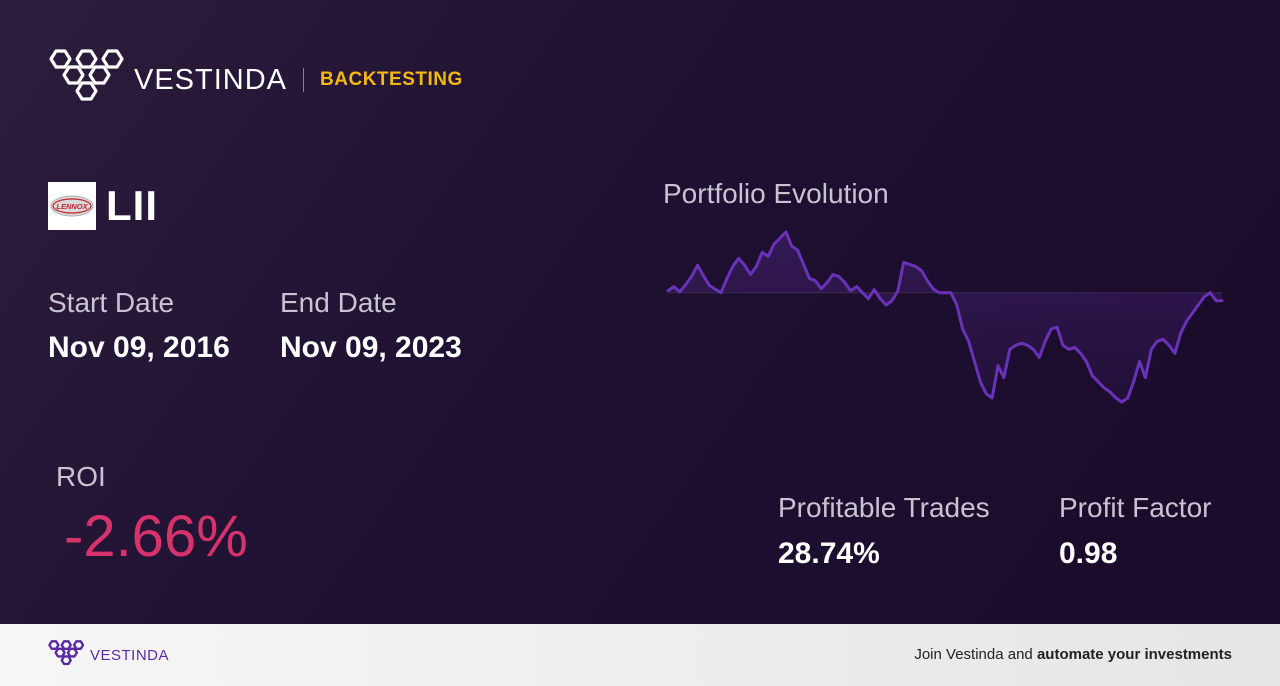  I want to click on start-date-label: Start Date, so click(111, 302).